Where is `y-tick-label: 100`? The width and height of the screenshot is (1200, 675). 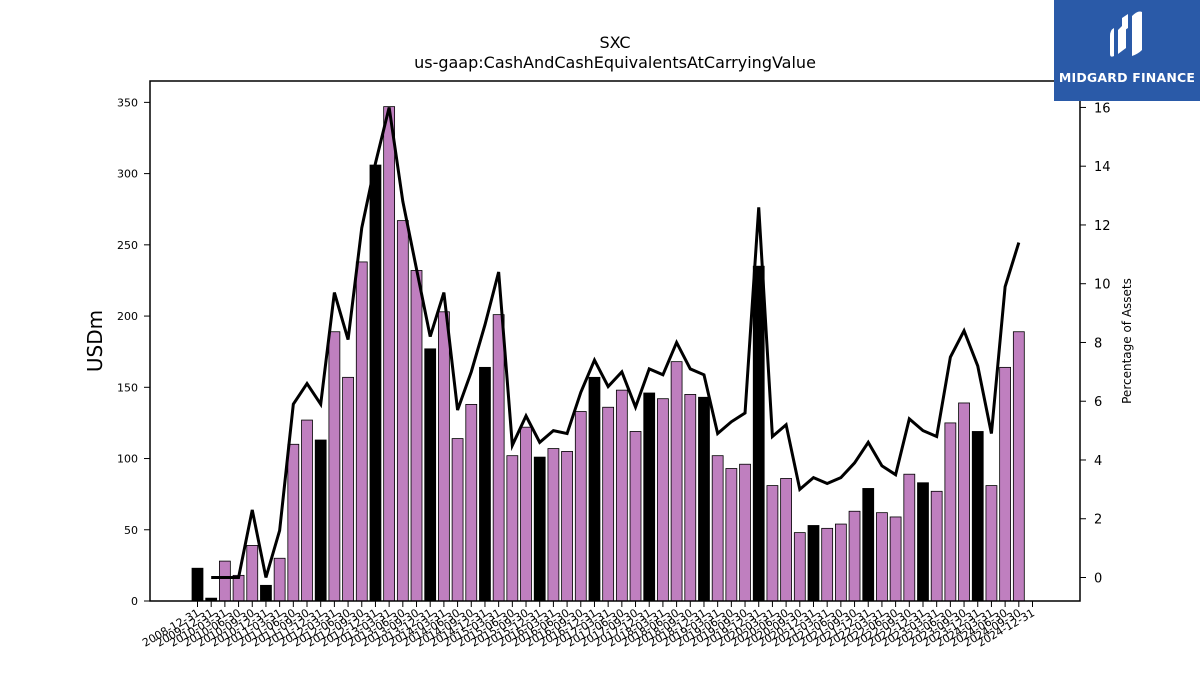 y-tick-label: 100 is located at coordinates (127, 459).